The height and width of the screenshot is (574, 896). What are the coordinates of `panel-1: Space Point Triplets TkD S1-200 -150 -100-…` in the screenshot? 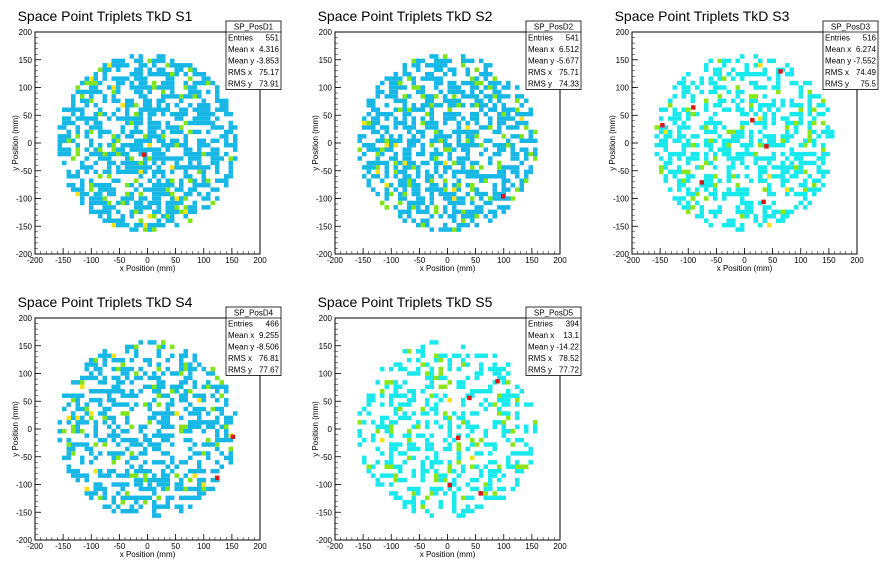 It's located at (146, 140).